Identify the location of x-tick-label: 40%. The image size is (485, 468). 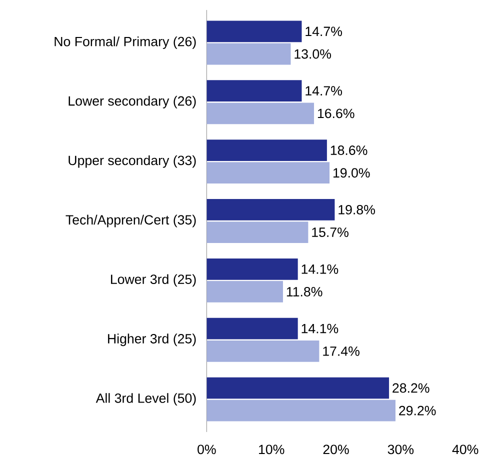
(465, 449).